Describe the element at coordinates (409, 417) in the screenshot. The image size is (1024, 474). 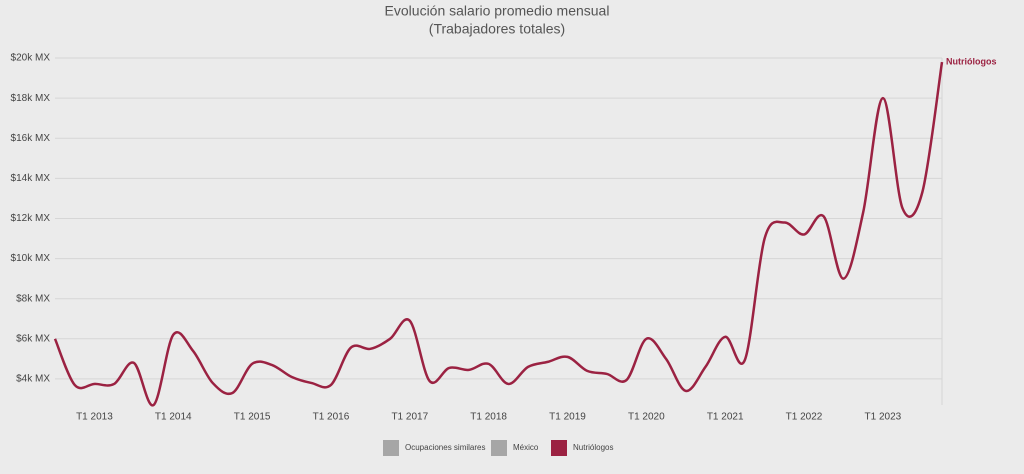
I see `x-tick-label: T1 2017` at that location.